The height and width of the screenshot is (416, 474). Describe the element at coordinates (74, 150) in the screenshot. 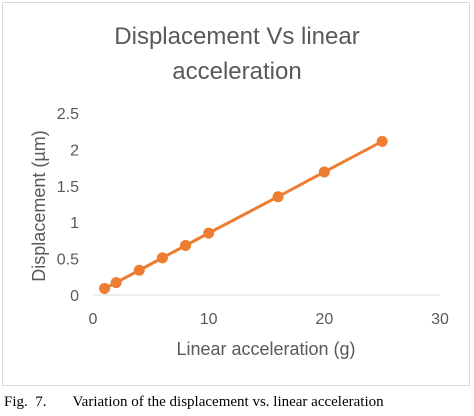

I see `y-tick-label: 2` at that location.